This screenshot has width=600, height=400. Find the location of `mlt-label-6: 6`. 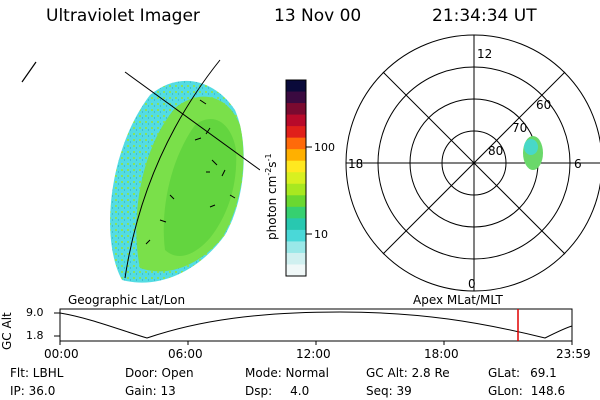

mlt-label-6: 6 is located at coordinates (578, 164).